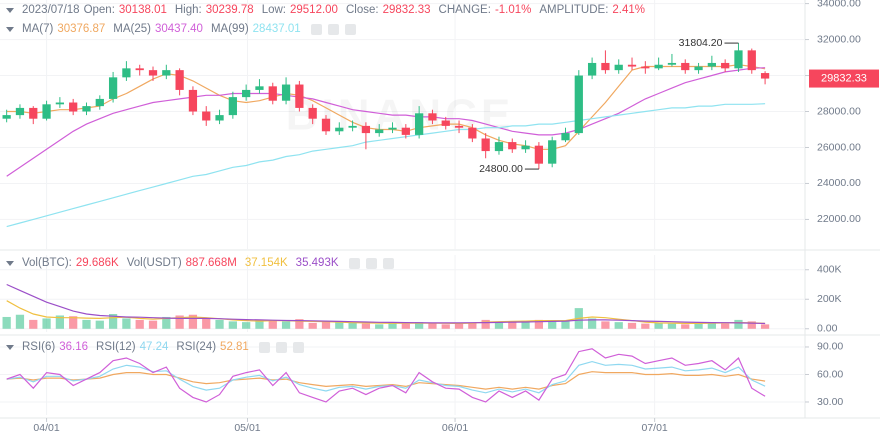 The height and width of the screenshot is (438, 880). What do you see at coordinates (362, 10) in the screenshot?
I see `label: Close:` at bounding box center [362, 10].